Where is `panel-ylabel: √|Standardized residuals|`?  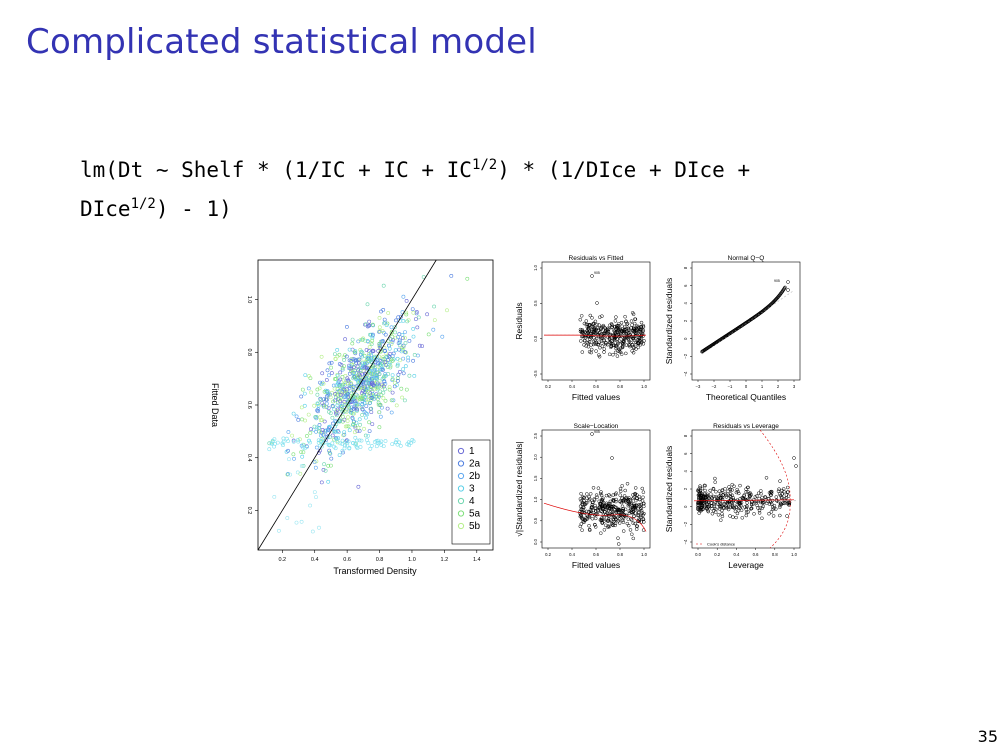 panel-ylabel: √|Standardized residuals| is located at coordinates (519, 489).